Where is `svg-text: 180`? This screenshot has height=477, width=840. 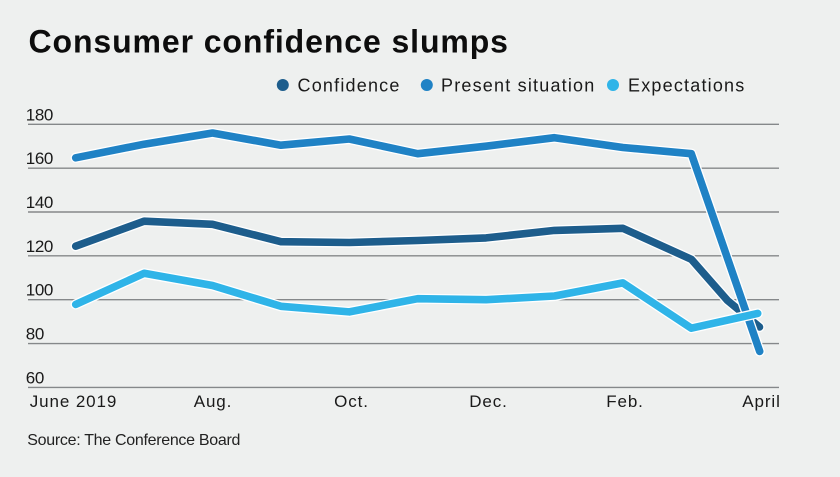
svg-text: 180 is located at coordinates (39, 114).